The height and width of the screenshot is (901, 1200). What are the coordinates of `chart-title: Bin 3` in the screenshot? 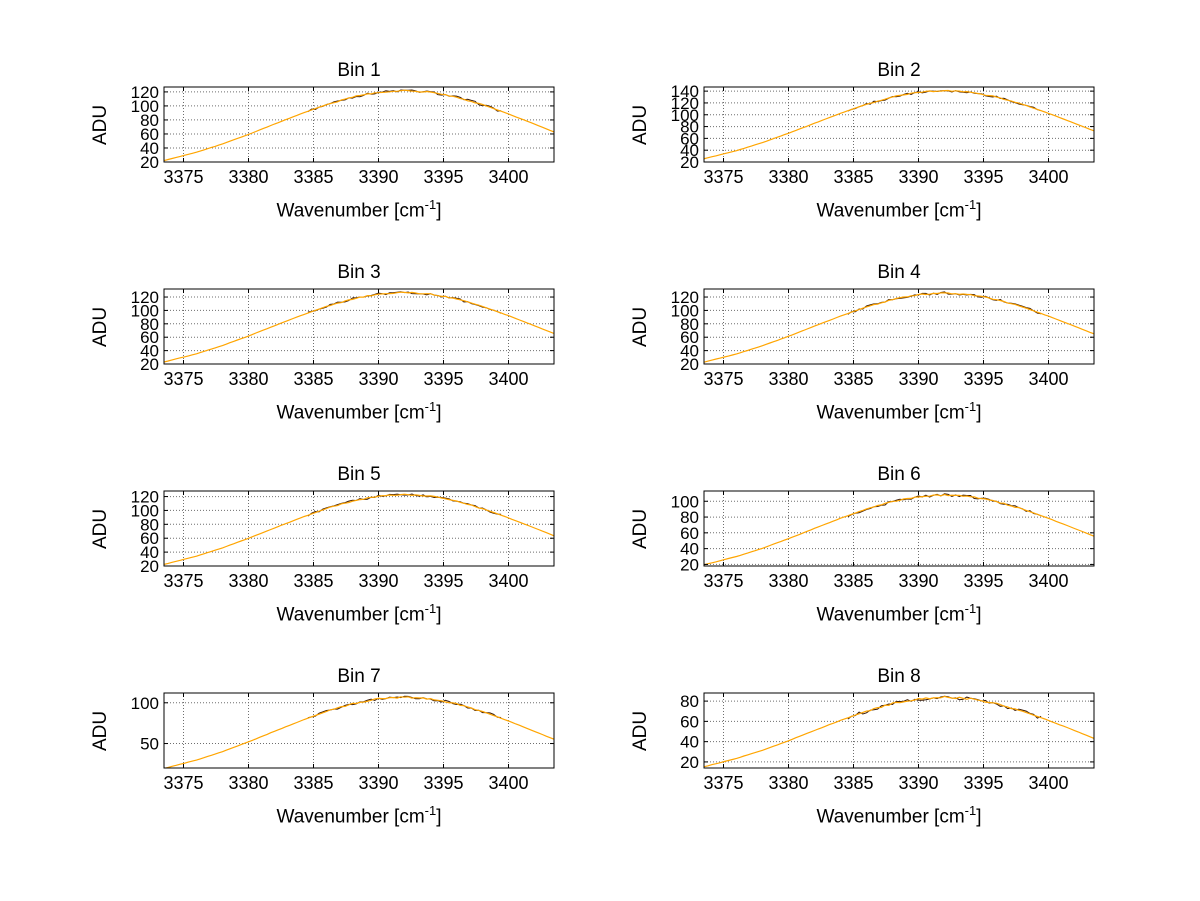 It's located at (359, 272).